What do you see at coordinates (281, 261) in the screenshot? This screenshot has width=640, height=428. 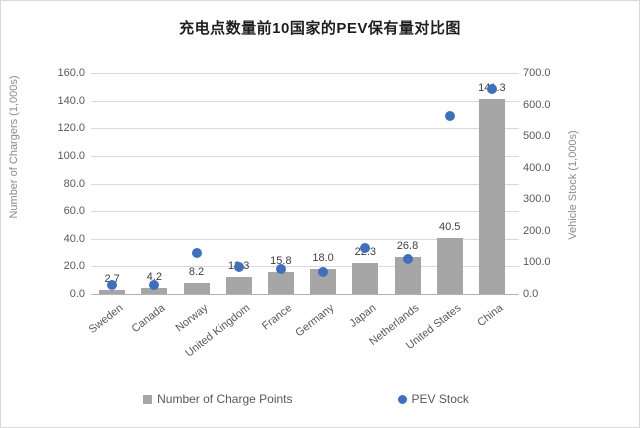 I see `bar-value-label: 15.8` at bounding box center [281, 261].